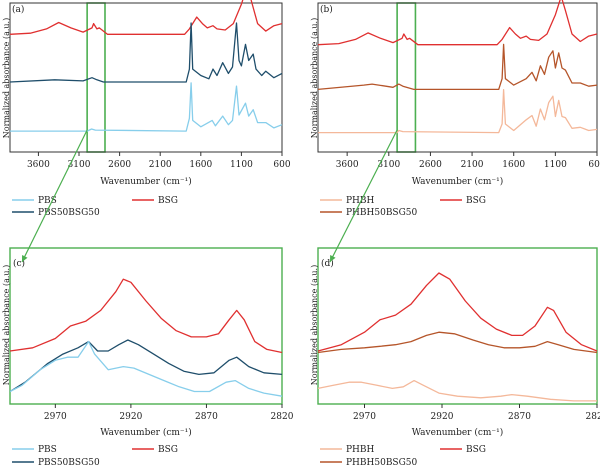 Image resolution: width=600 pixels, height=469 pixels. What do you see at coordinates (327, 263) in the screenshot?
I see `panel-label: (d)` at bounding box center [327, 263].